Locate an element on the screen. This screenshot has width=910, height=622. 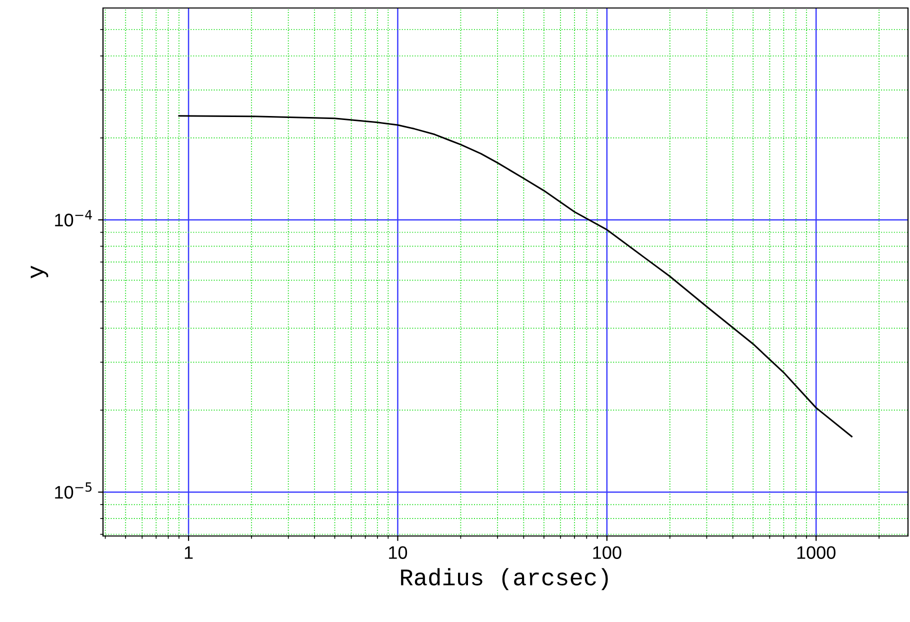
x-tick-label: 1000 is located at coordinates (816, 552).